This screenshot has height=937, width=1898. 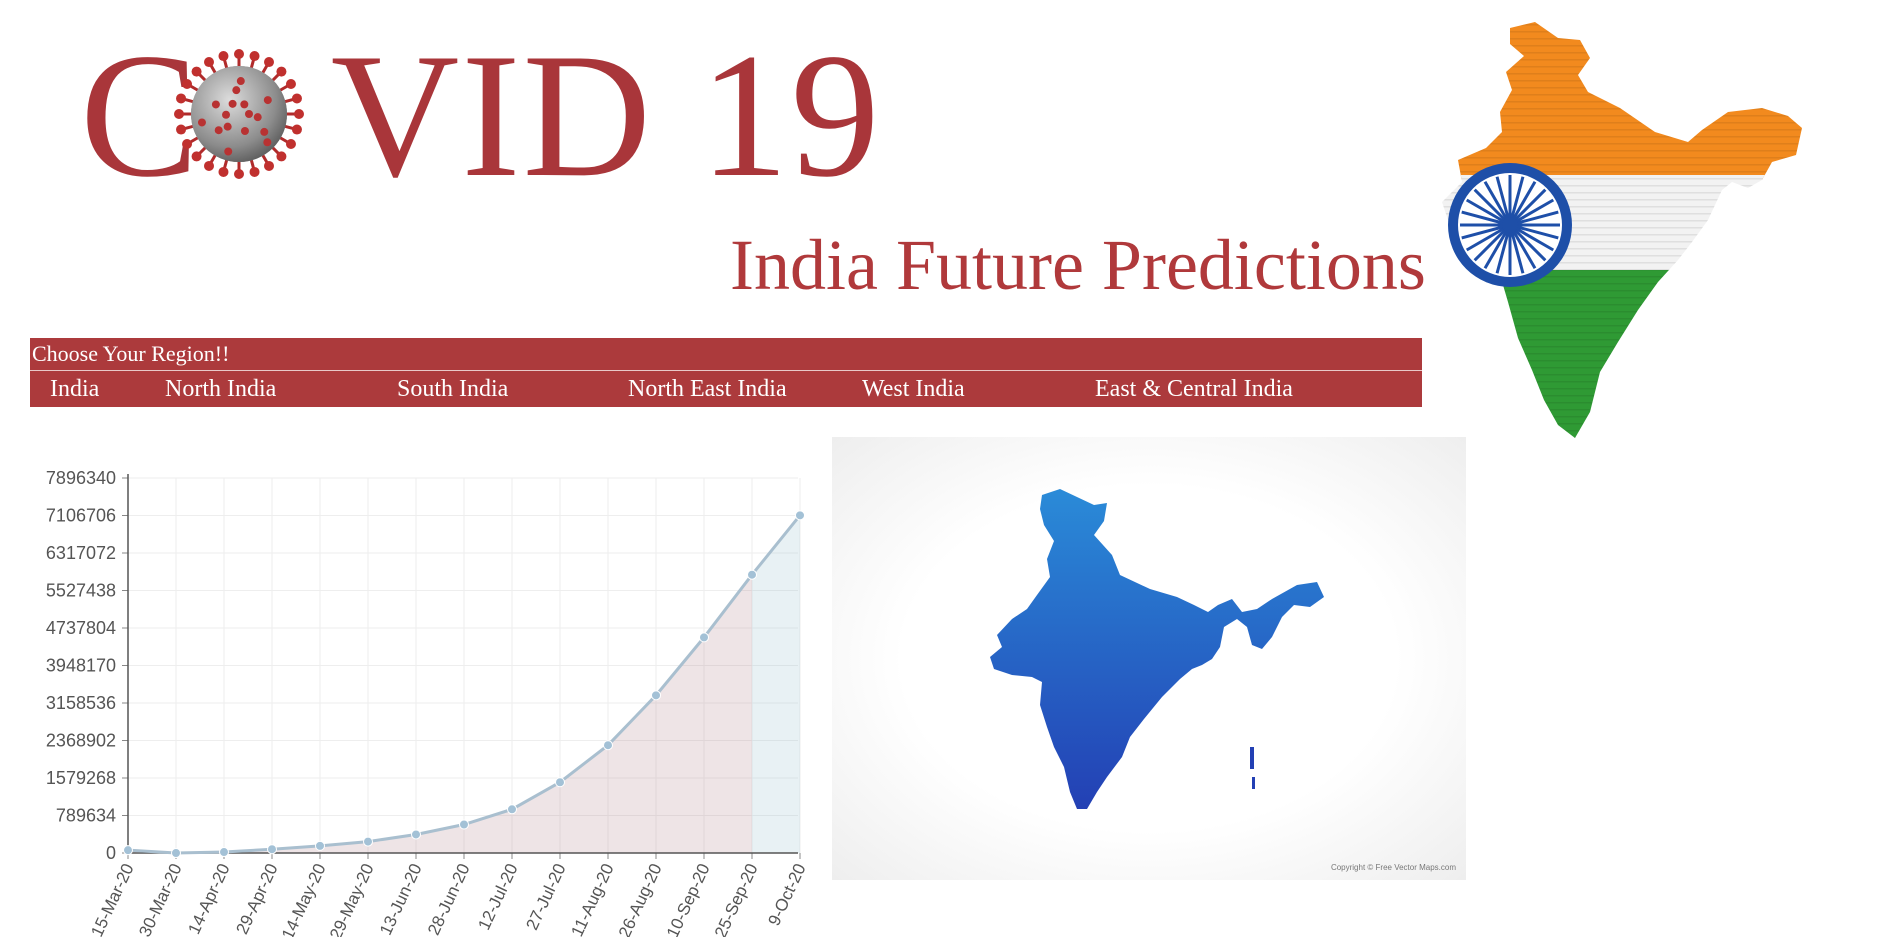 What do you see at coordinates (592, 899) in the screenshot?
I see `x-tick-label: 11-Aug-20` at bounding box center [592, 899].